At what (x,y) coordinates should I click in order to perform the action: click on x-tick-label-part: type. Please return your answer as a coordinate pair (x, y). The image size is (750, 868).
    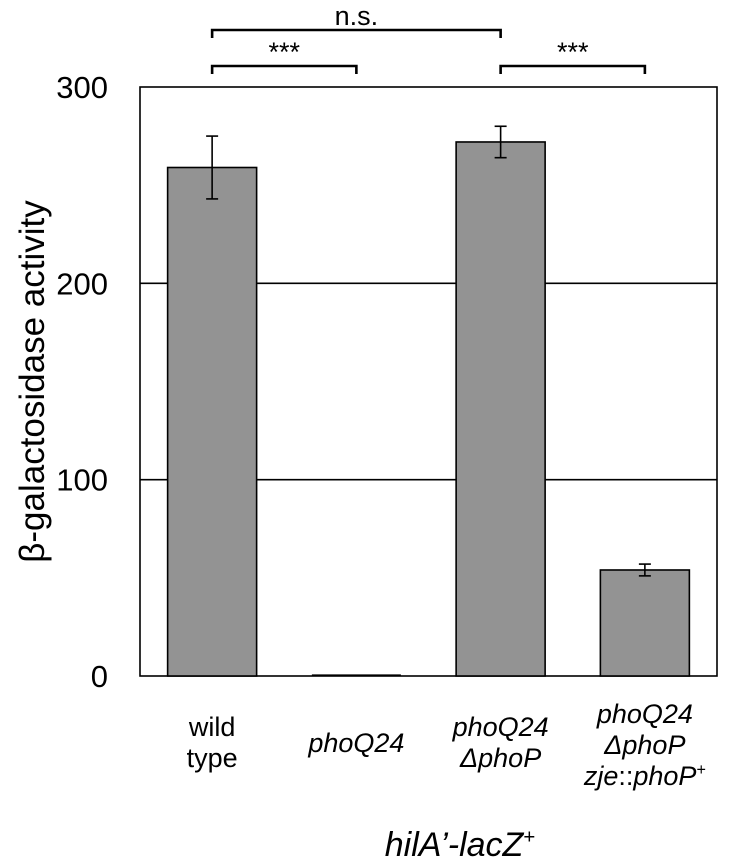
    Looking at the image, I should click on (212, 758).